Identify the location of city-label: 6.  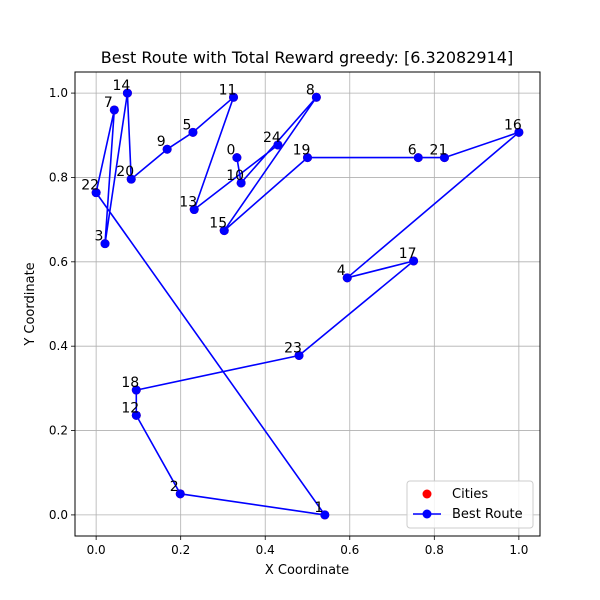
(412, 151).